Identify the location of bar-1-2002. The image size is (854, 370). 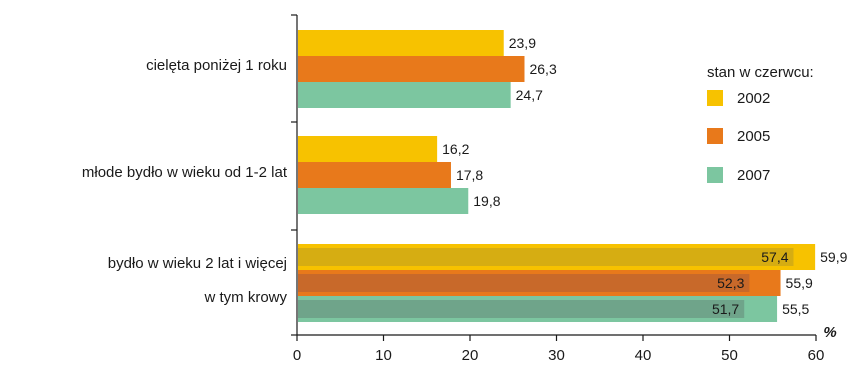
(368, 149).